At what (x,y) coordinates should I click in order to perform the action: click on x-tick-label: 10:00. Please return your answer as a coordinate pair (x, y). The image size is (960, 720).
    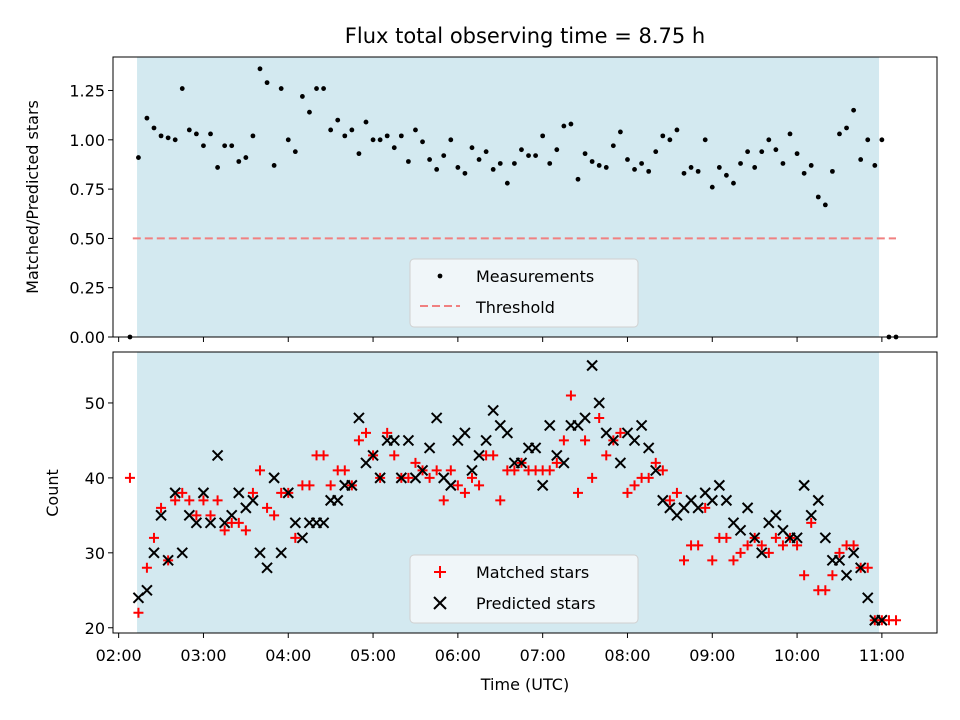
    Looking at the image, I should click on (797, 655).